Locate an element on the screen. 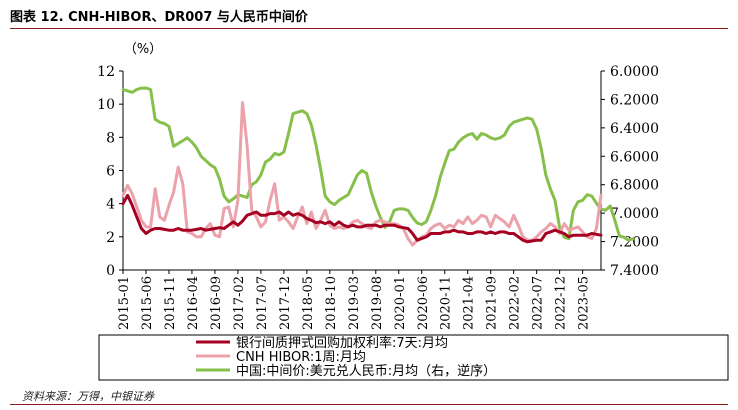 The height and width of the screenshot is (410, 738). x-tick-label: 2019-03 is located at coordinates (354, 303).